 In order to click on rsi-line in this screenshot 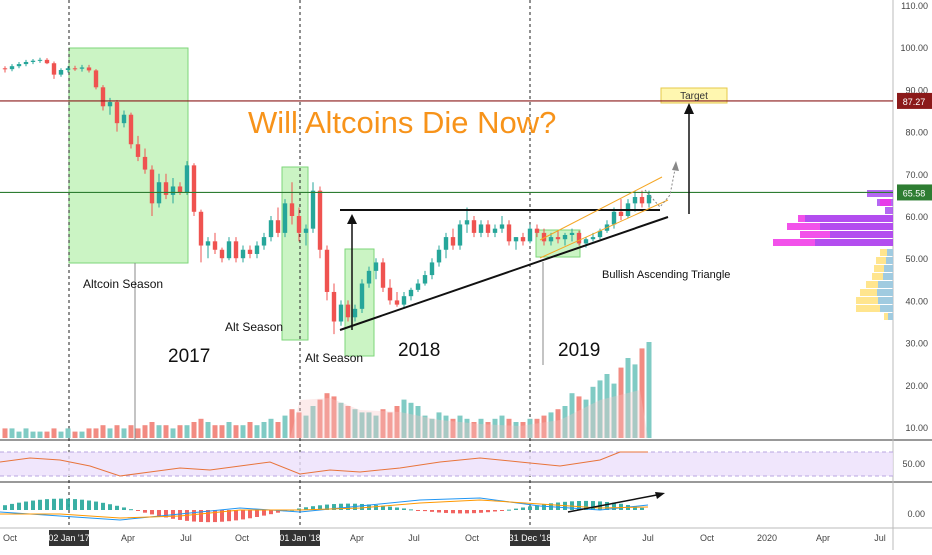, I will do `click(324, 464)`.